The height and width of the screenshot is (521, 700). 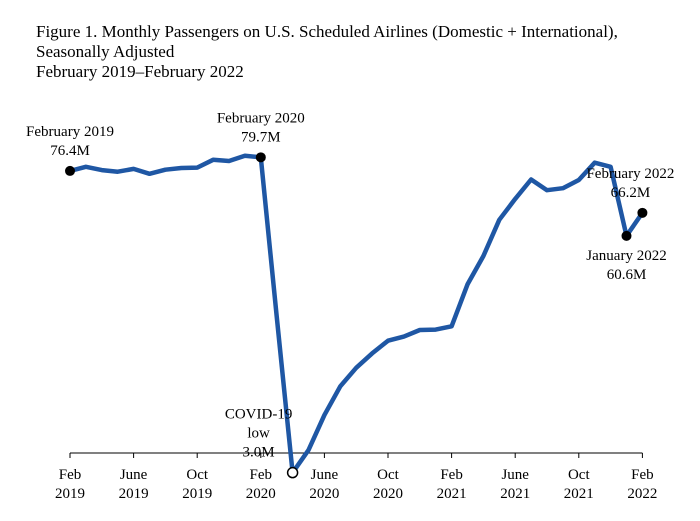 I want to click on chart-title-line-2: Seasonally Adjusted, so click(x=105, y=51).